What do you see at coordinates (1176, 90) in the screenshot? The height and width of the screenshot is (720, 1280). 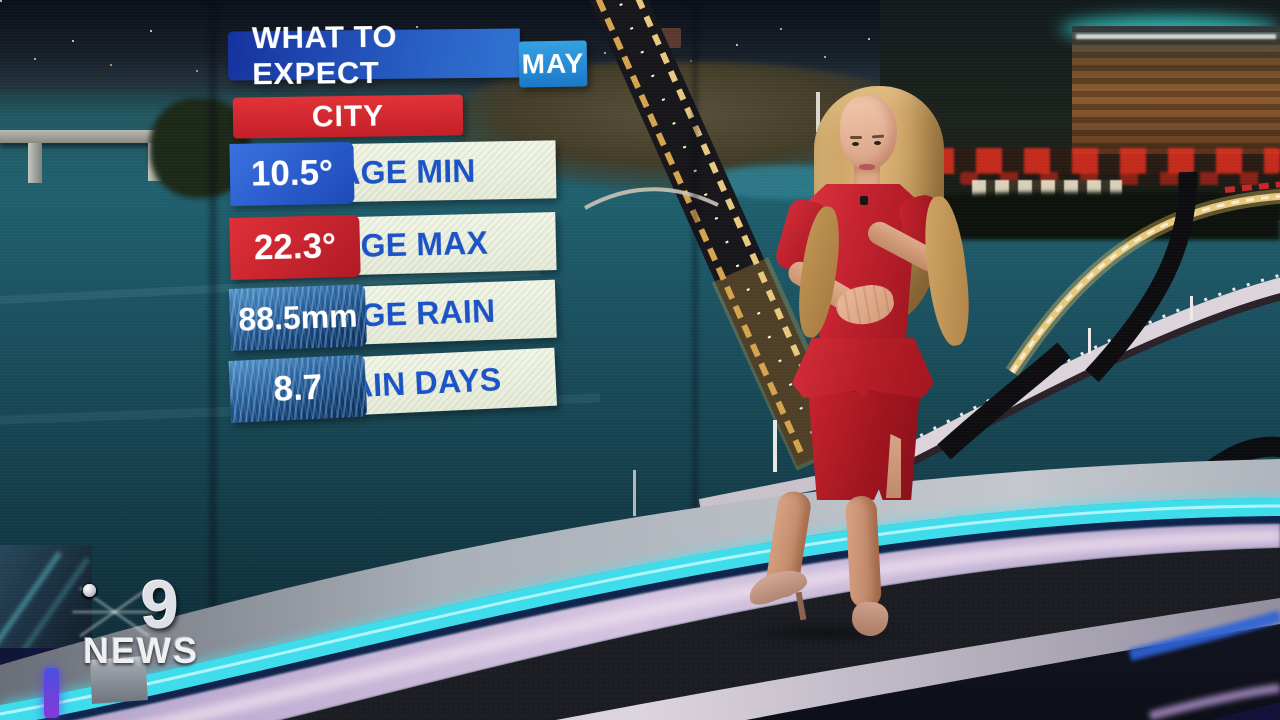 I see `optus-stadium` at bounding box center [1176, 90].